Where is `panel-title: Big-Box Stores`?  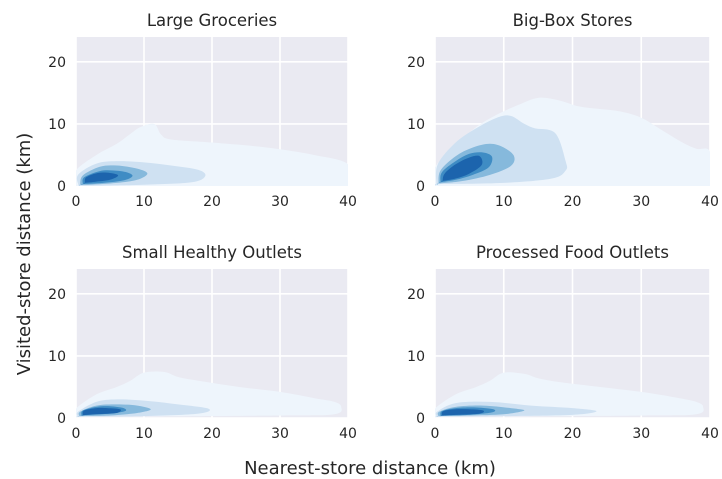 panel-title: Big-Box Stores is located at coordinates (573, 20).